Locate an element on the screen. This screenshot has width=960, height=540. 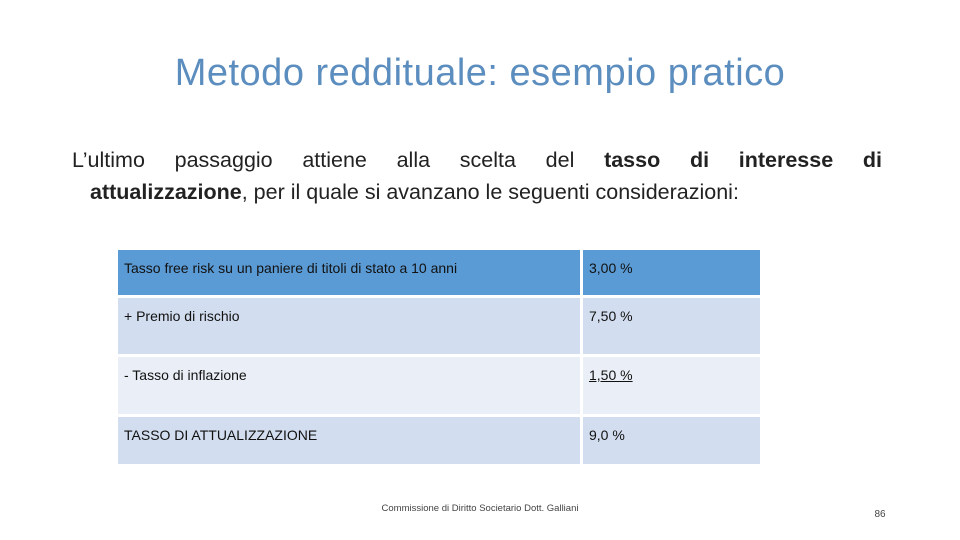
table-row-inflation: - Tasso di inflazione 1,50 % is located at coordinates (440, 386).